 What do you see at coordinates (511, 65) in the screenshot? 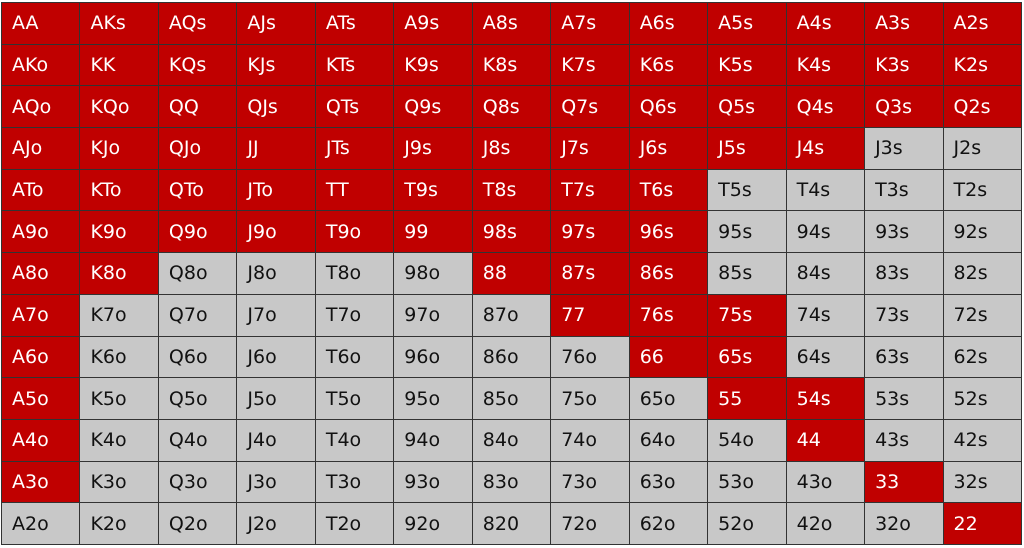
I see `hand-cell-in-range: K8s` at bounding box center [511, 65].